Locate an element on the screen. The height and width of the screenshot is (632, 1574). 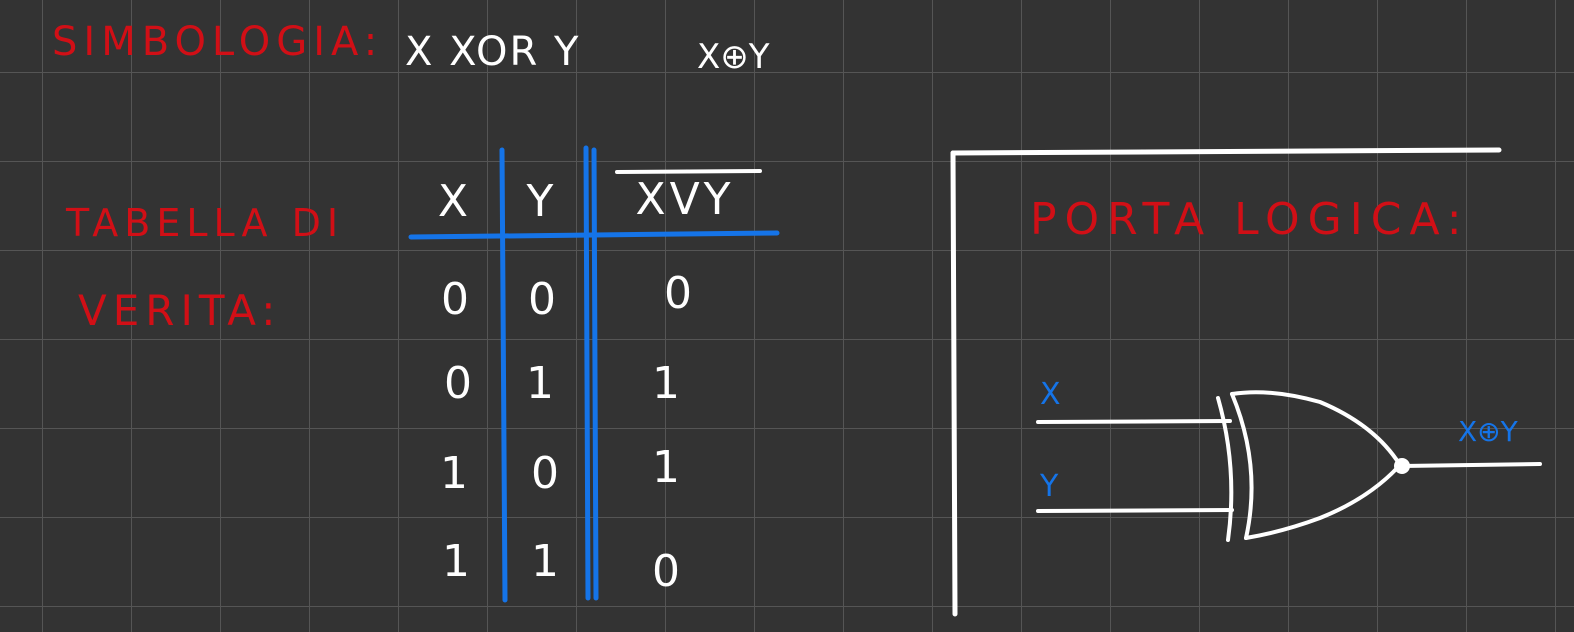
gate-output-label: X⊕Y is located at coordinates (1488, 431).